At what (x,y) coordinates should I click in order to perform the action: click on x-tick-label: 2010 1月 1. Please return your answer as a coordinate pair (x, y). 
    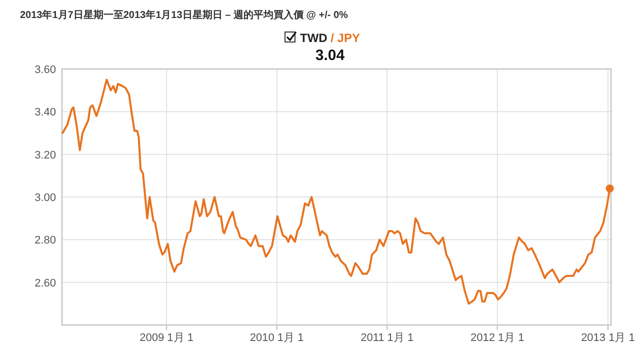
    Looking at the image, I should click on (277, 338).